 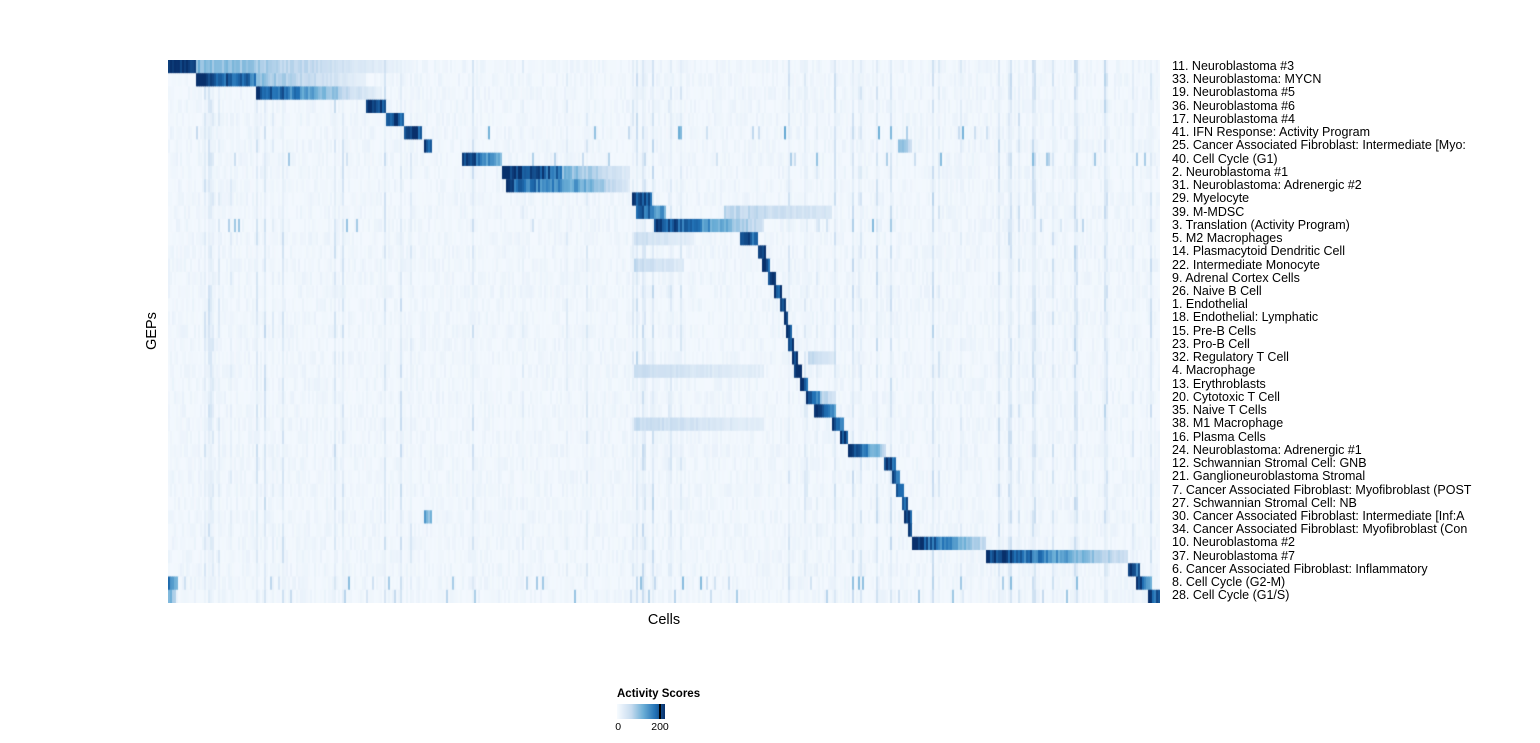 What do you see at coordinates (1208, 211) in the screenshot?
I see `row-label: 39. M-MDSC` at bounding box center [1208, 211].